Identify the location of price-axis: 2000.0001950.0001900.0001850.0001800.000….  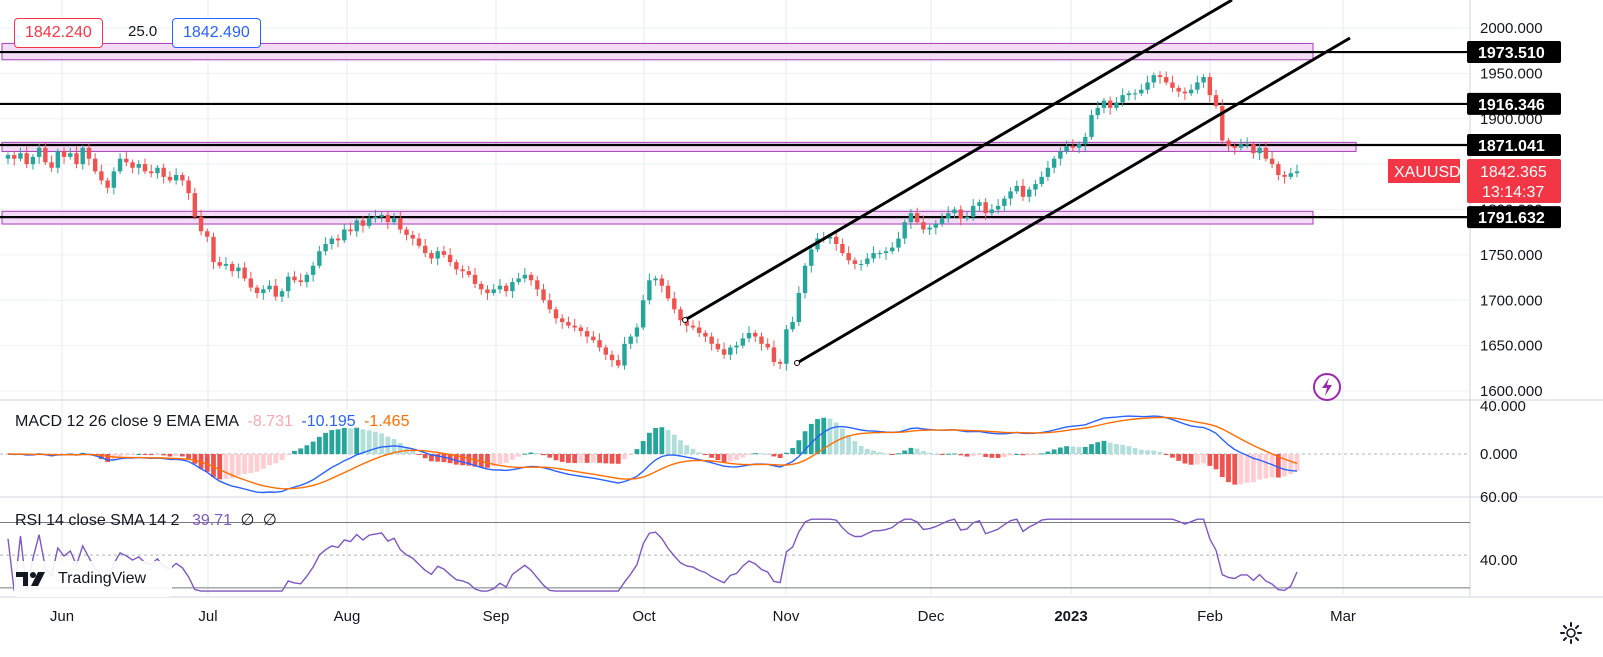
(1474, 210).